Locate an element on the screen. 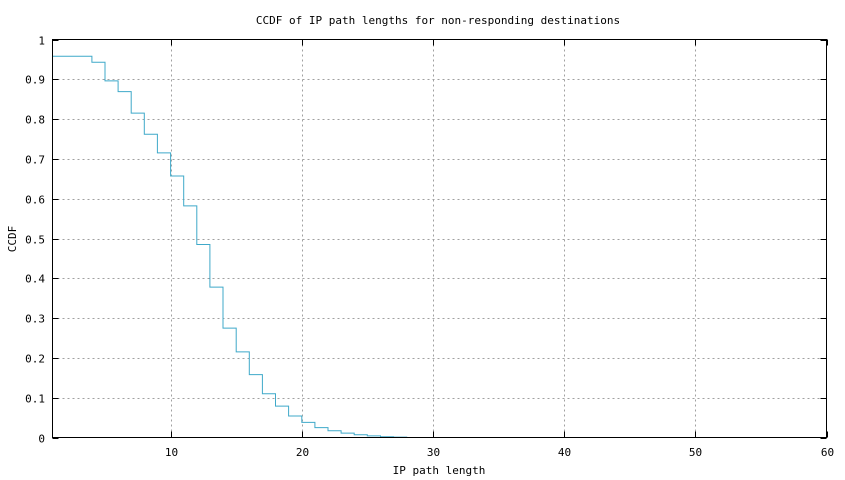  y-tick-label: 1 is located at coordinates (41, 41).